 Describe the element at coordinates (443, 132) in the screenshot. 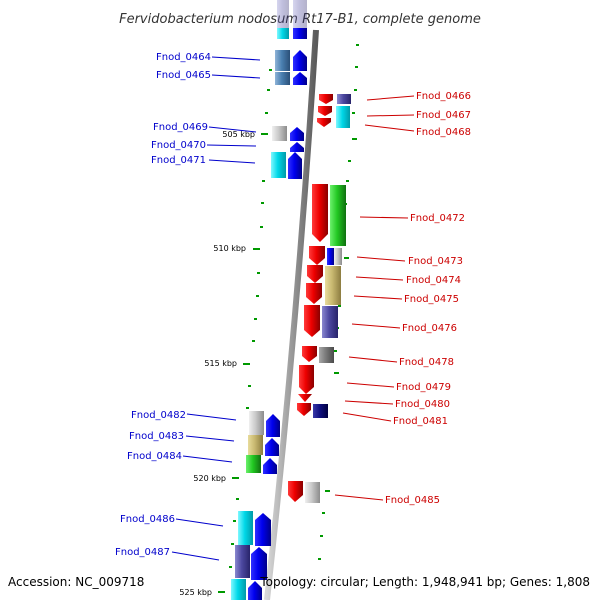

I see `gene-label: Fnod_0468` at that location.